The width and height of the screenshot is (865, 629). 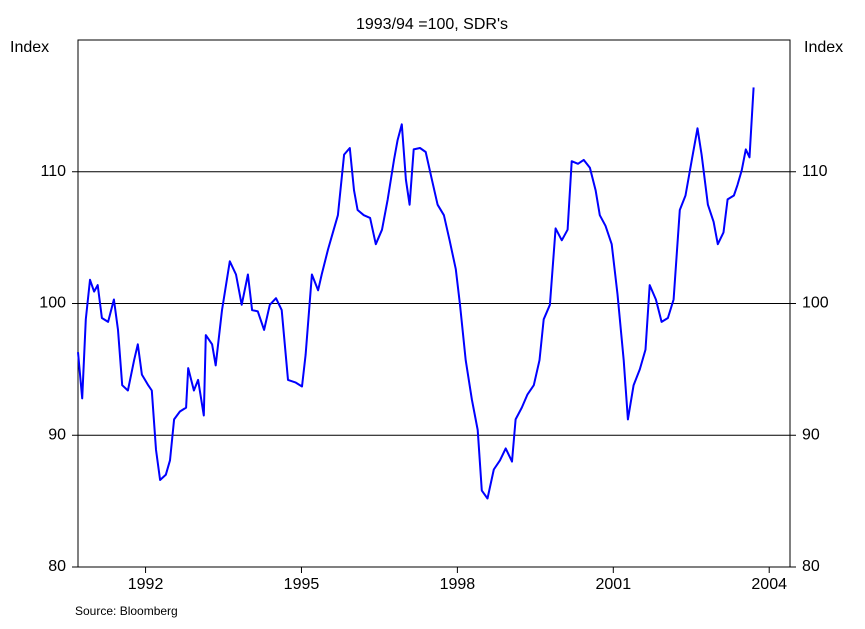 I want to click on chart-subtitle: 1993/94 =100, SDR's, so click(x=432, y=24).